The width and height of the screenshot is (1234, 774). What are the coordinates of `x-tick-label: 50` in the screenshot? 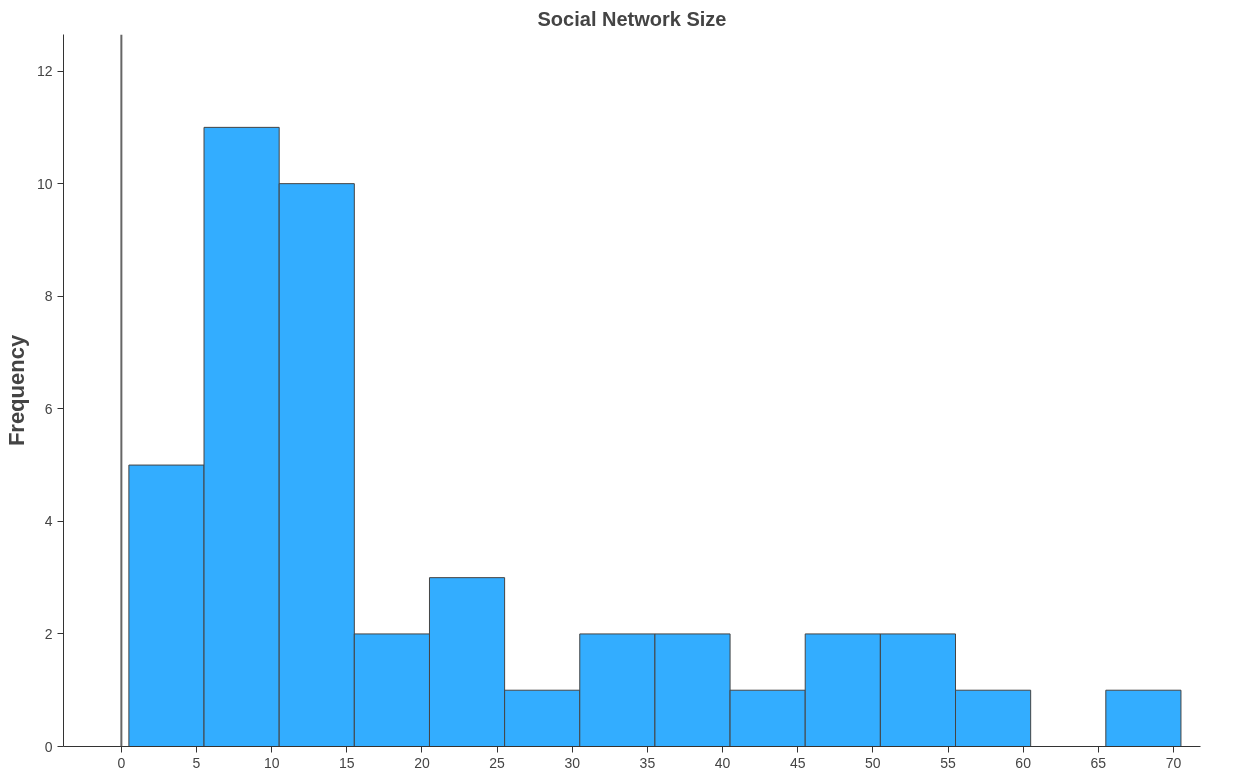 It's located at (873, 762).